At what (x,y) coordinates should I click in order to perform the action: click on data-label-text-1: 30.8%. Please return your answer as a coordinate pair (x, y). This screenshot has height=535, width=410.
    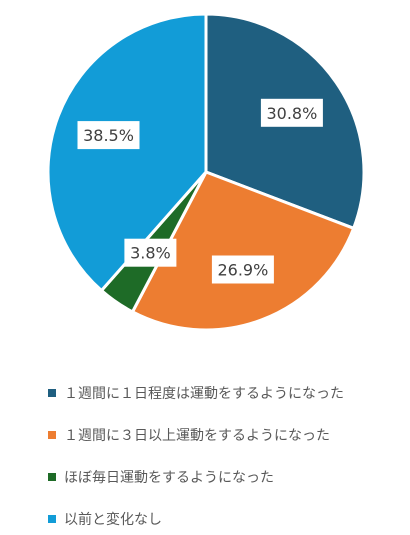
    Looking at the image, I should click on (291, 113).